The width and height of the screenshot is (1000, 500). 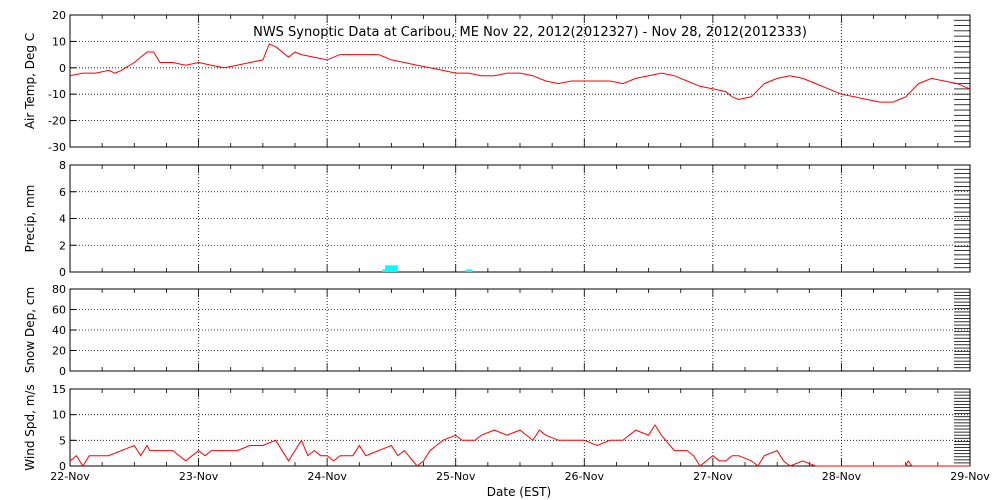 I want to click on x-tick-label: 24-Nov, so click(x=327, y=476).